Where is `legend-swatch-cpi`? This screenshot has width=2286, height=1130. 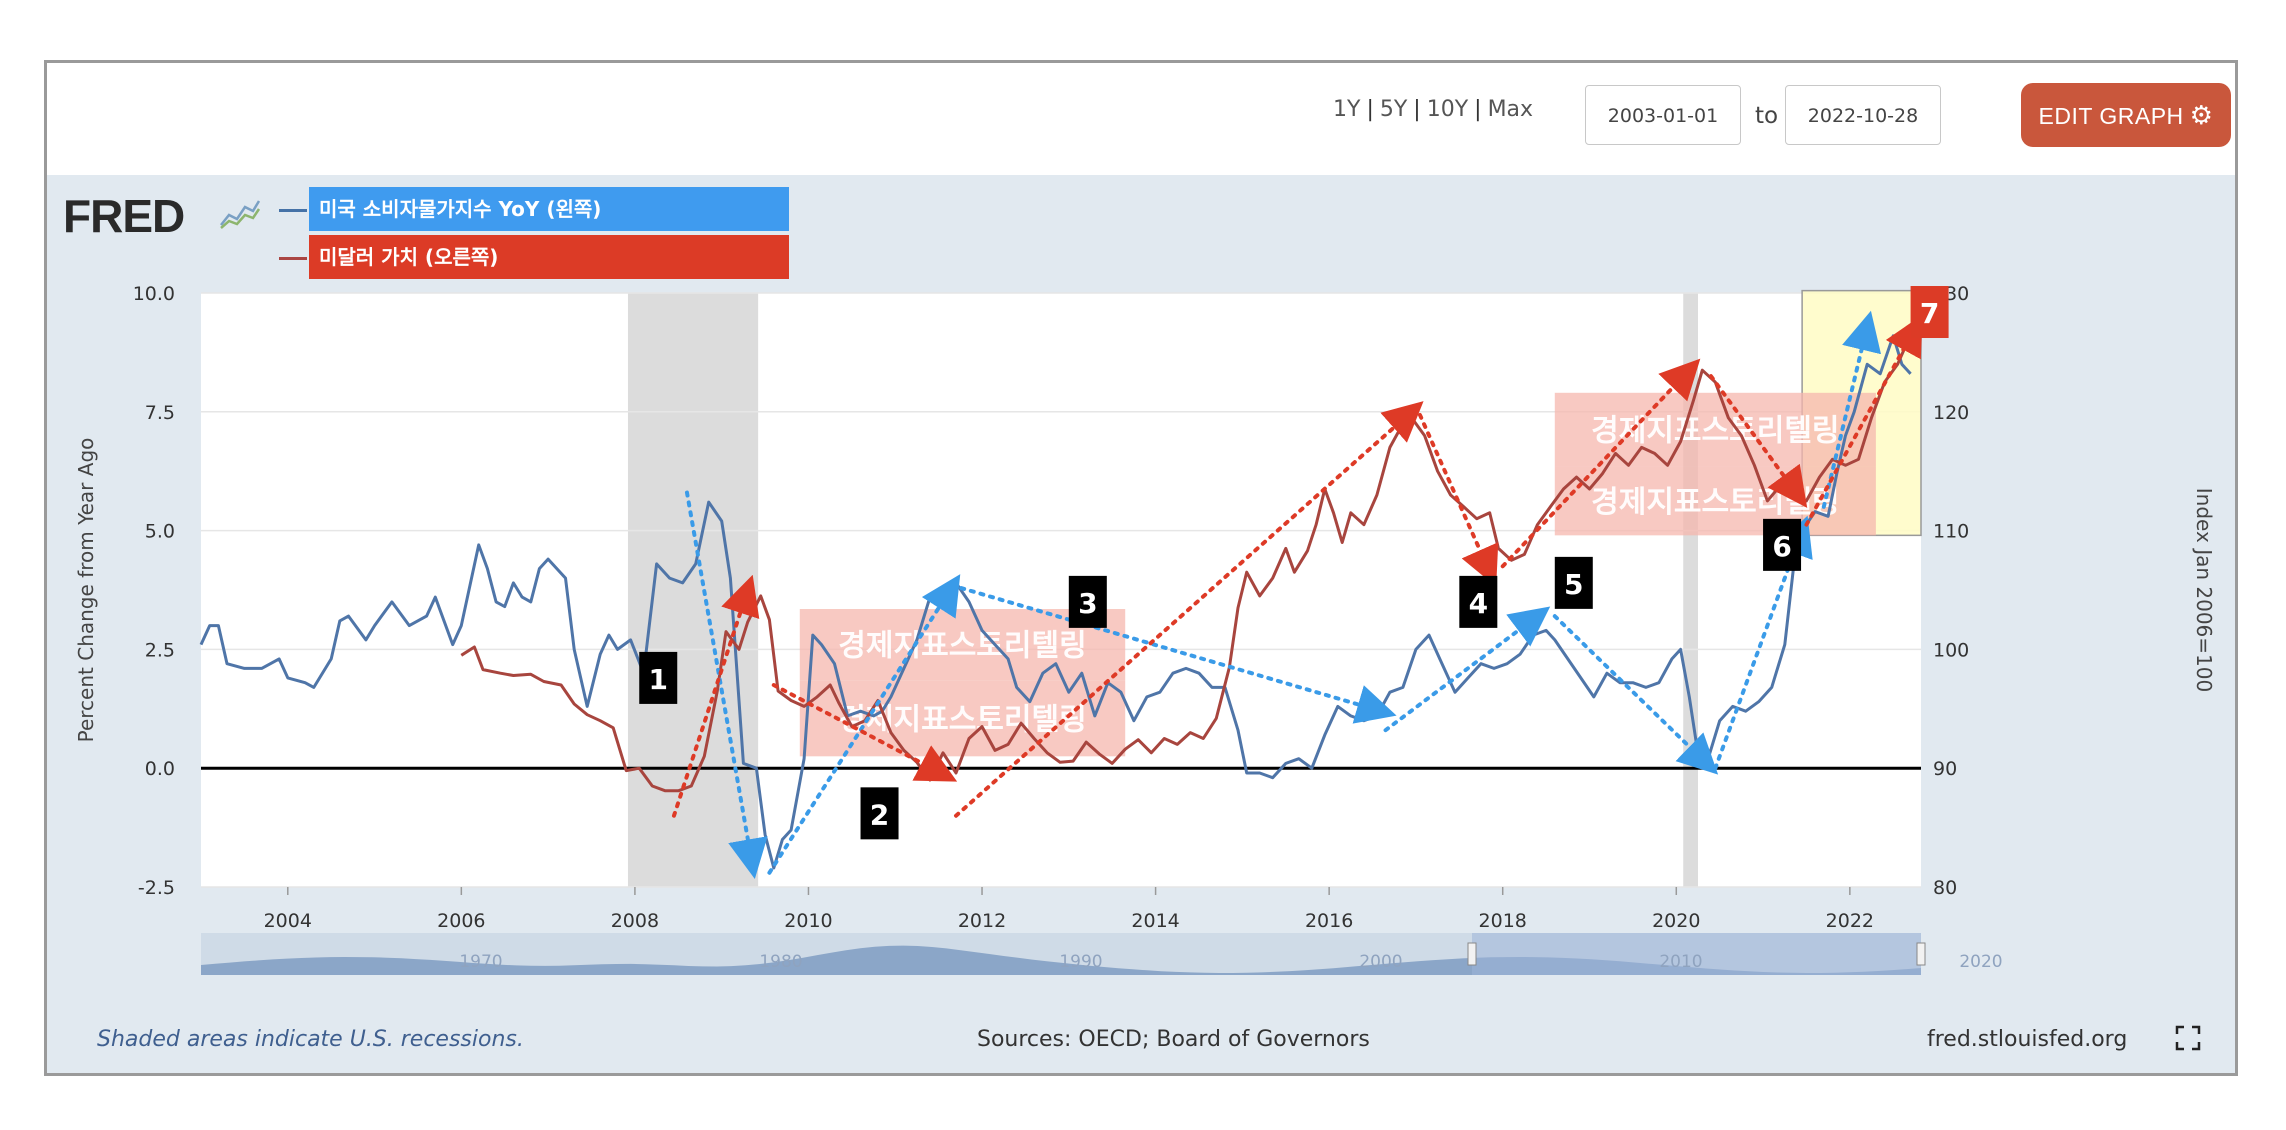
legend-swatch-cpi is located at coordinates (293, 210).